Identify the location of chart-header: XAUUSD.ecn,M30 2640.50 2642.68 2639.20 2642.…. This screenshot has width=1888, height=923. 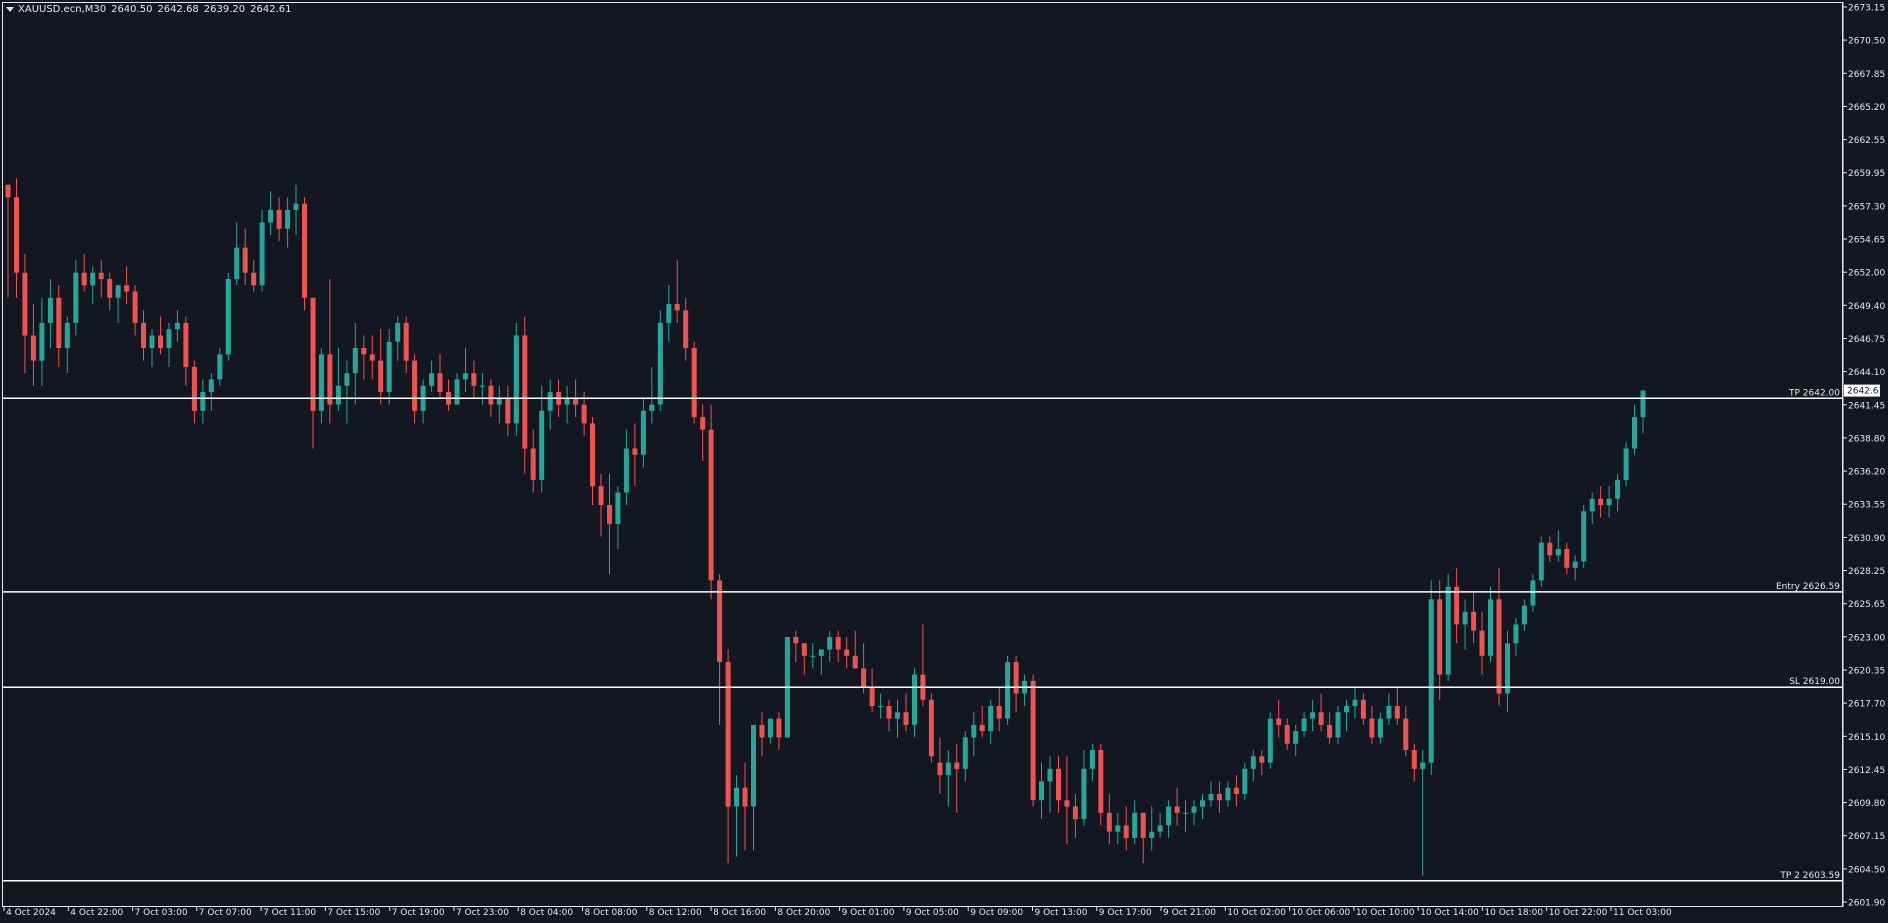
(151, 9).